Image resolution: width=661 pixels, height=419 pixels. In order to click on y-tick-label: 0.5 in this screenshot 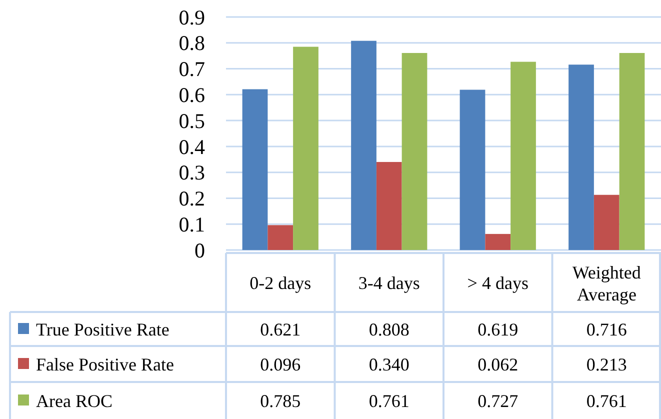, I will do `click(191, 120)`.